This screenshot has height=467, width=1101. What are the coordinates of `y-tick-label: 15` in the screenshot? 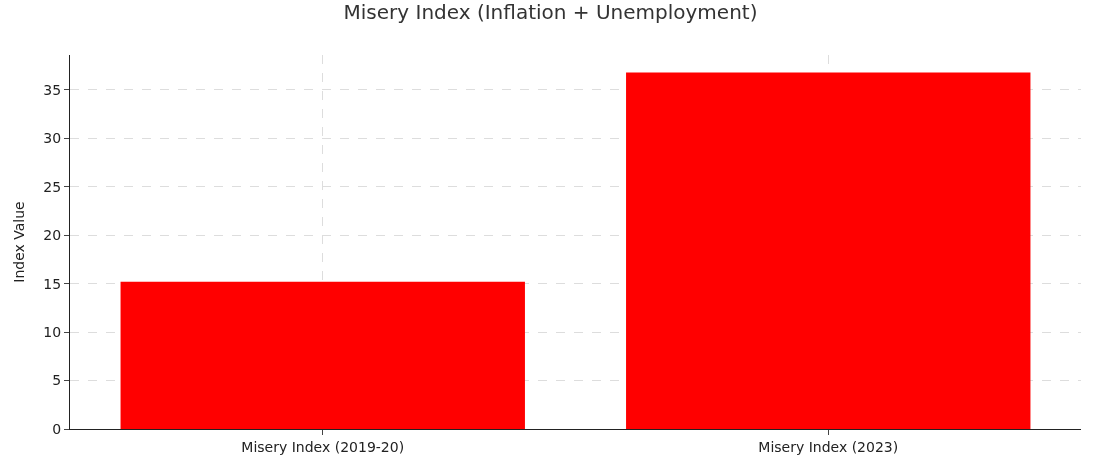 It's located at (52, 283).